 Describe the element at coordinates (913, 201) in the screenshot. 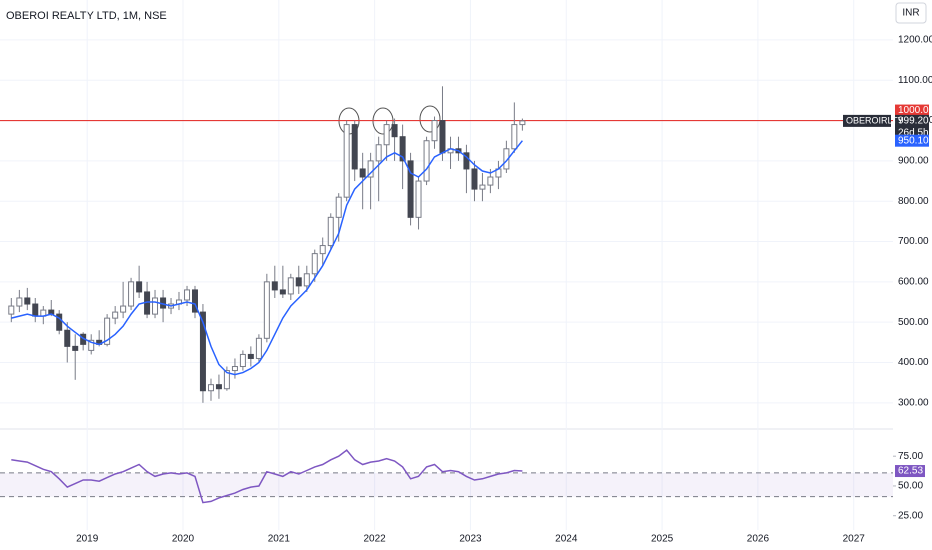

I see `y-tick-label: 800.00` at that location.